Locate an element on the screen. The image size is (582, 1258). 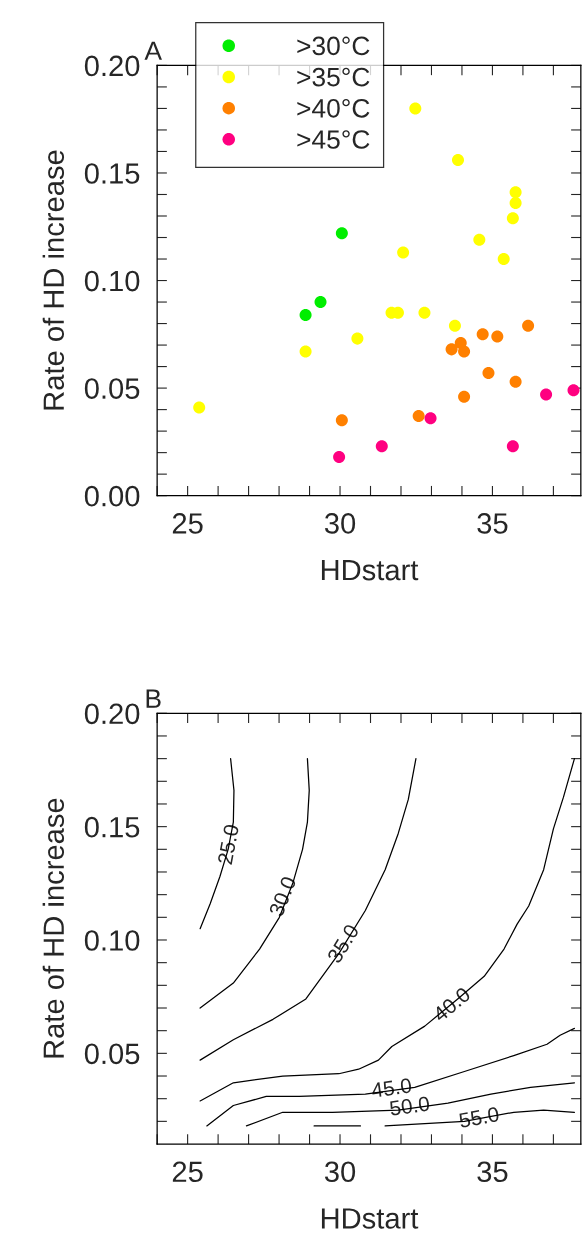
chart-title: A is located at coordinates (153, 50).